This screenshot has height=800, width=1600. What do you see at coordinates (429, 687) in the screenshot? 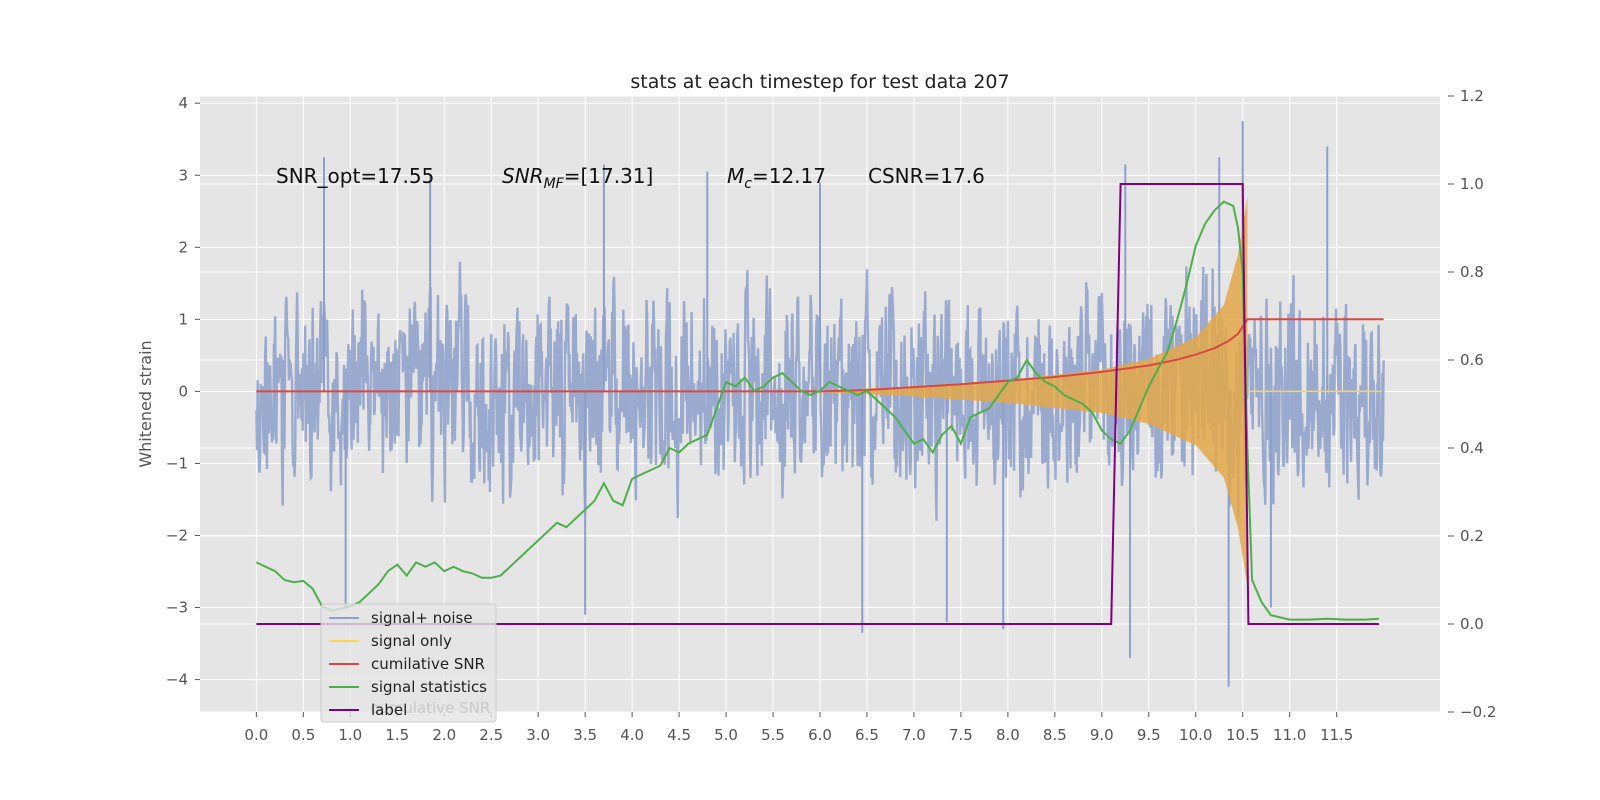
I see `legend-label: signal statistics` at bounding box center [429, 687].